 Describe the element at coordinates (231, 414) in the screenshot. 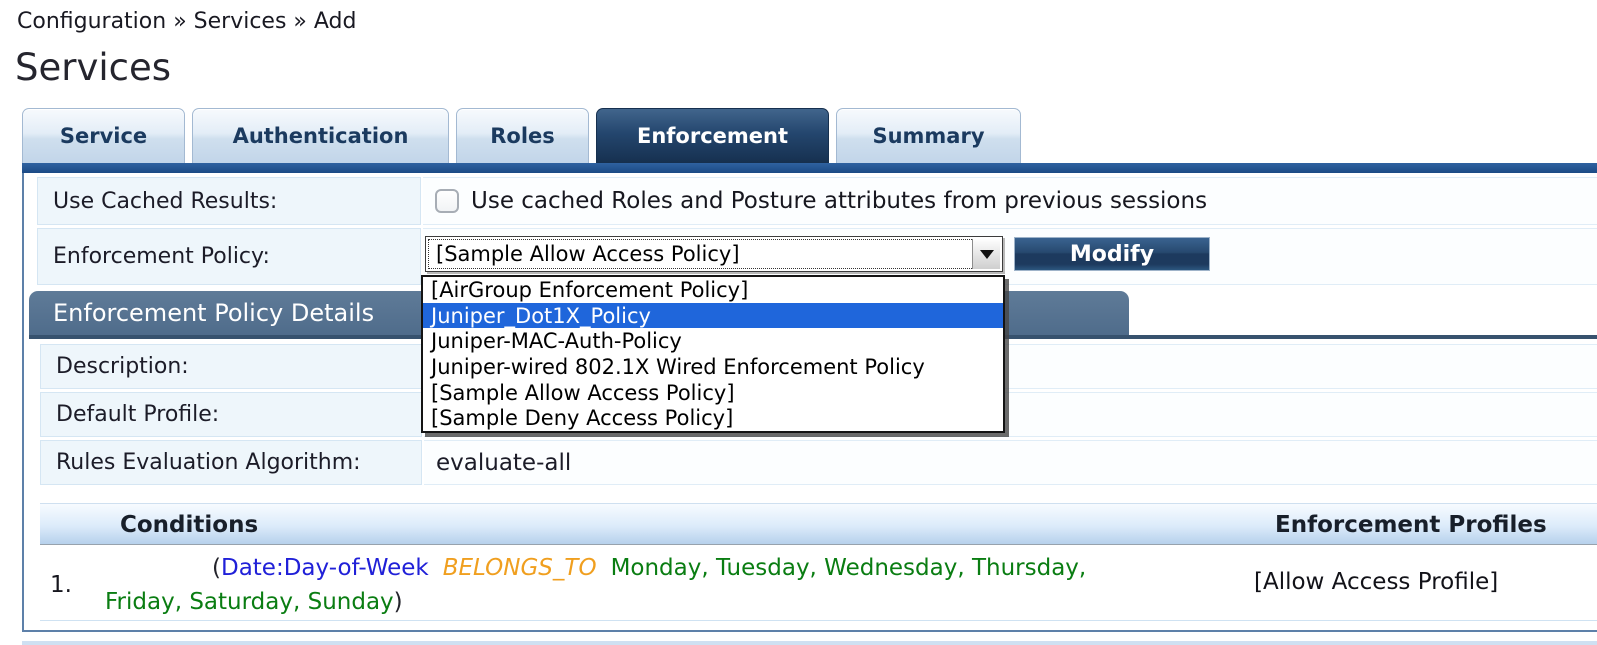

I see `default-profile-label: Default Profile:` at that location.